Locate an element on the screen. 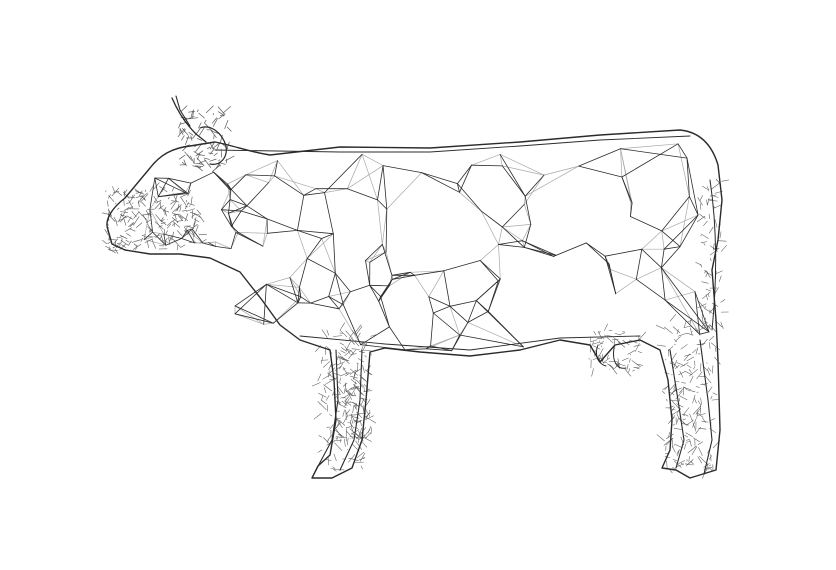 Image resolution: width=836 pixels, height=570 pixels. udder is located at coordinates (611, 356).